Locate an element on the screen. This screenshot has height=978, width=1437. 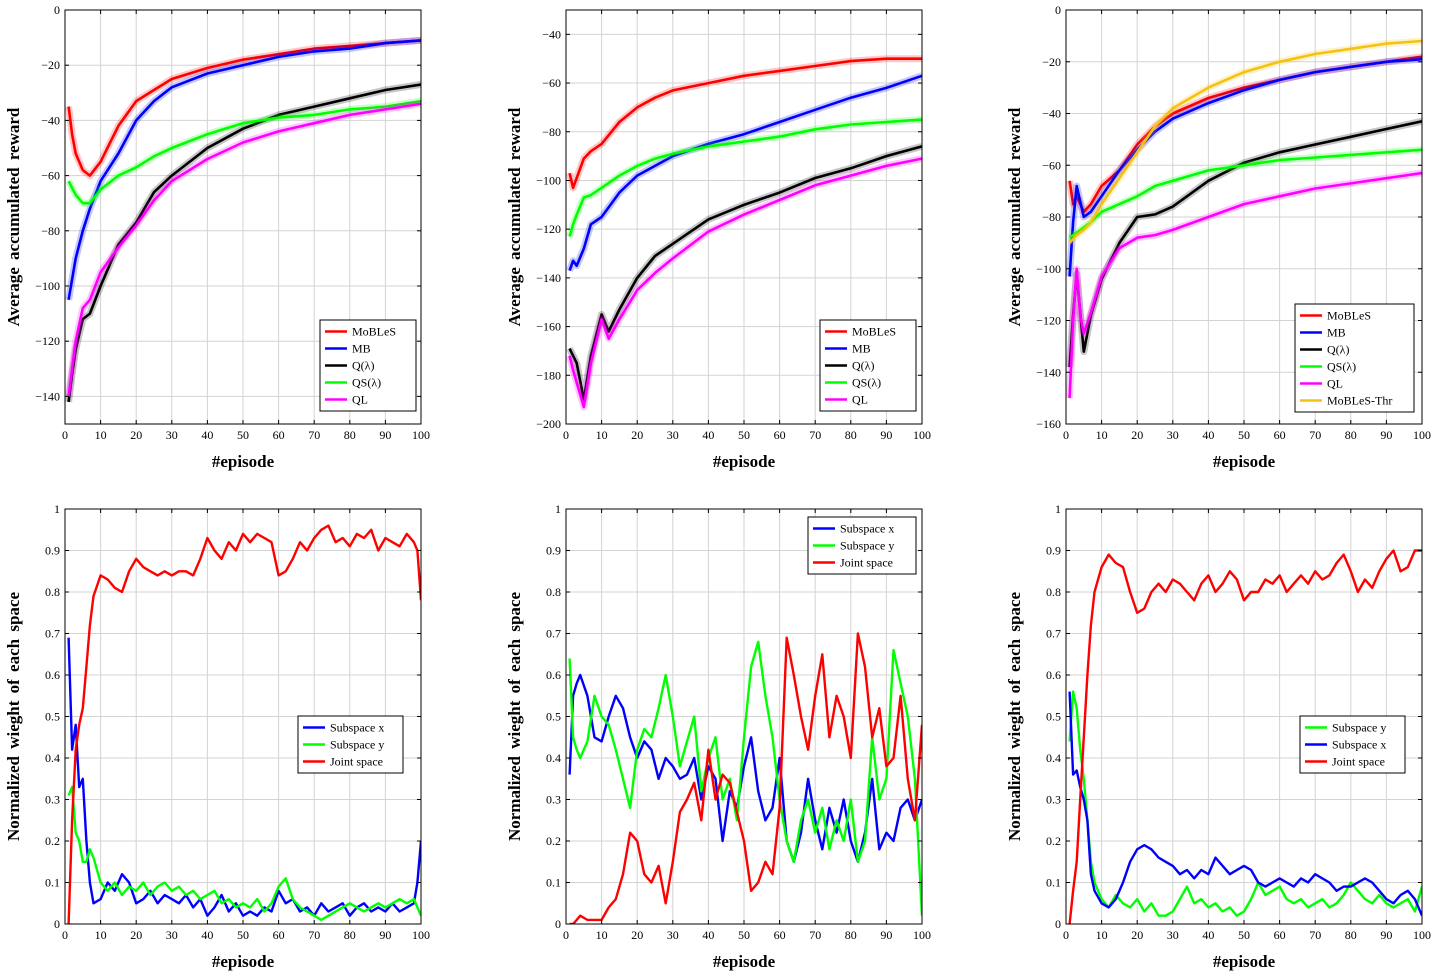
series-line-mobles-thr is located at coordinates (1245, 141).